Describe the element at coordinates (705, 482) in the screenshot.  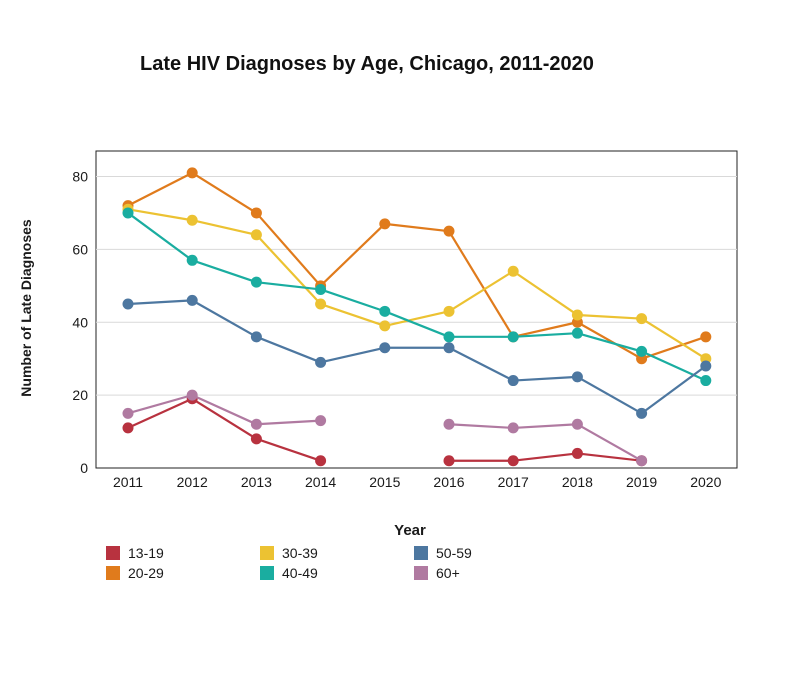
I see `x-tick-label: 2020` at that location.